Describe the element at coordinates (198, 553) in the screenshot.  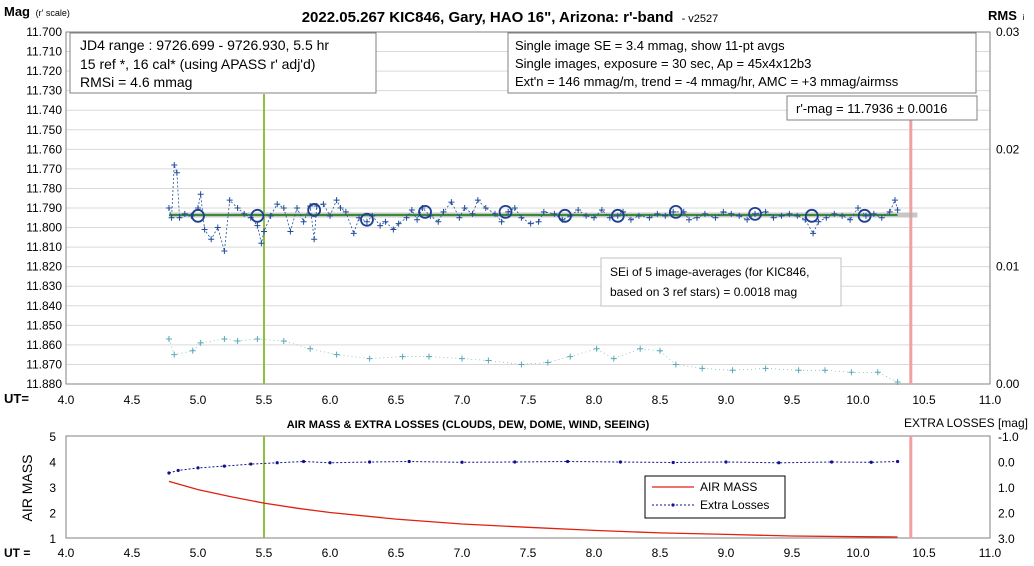
I see `bottom-x-tick-label: 5.0` at that location.